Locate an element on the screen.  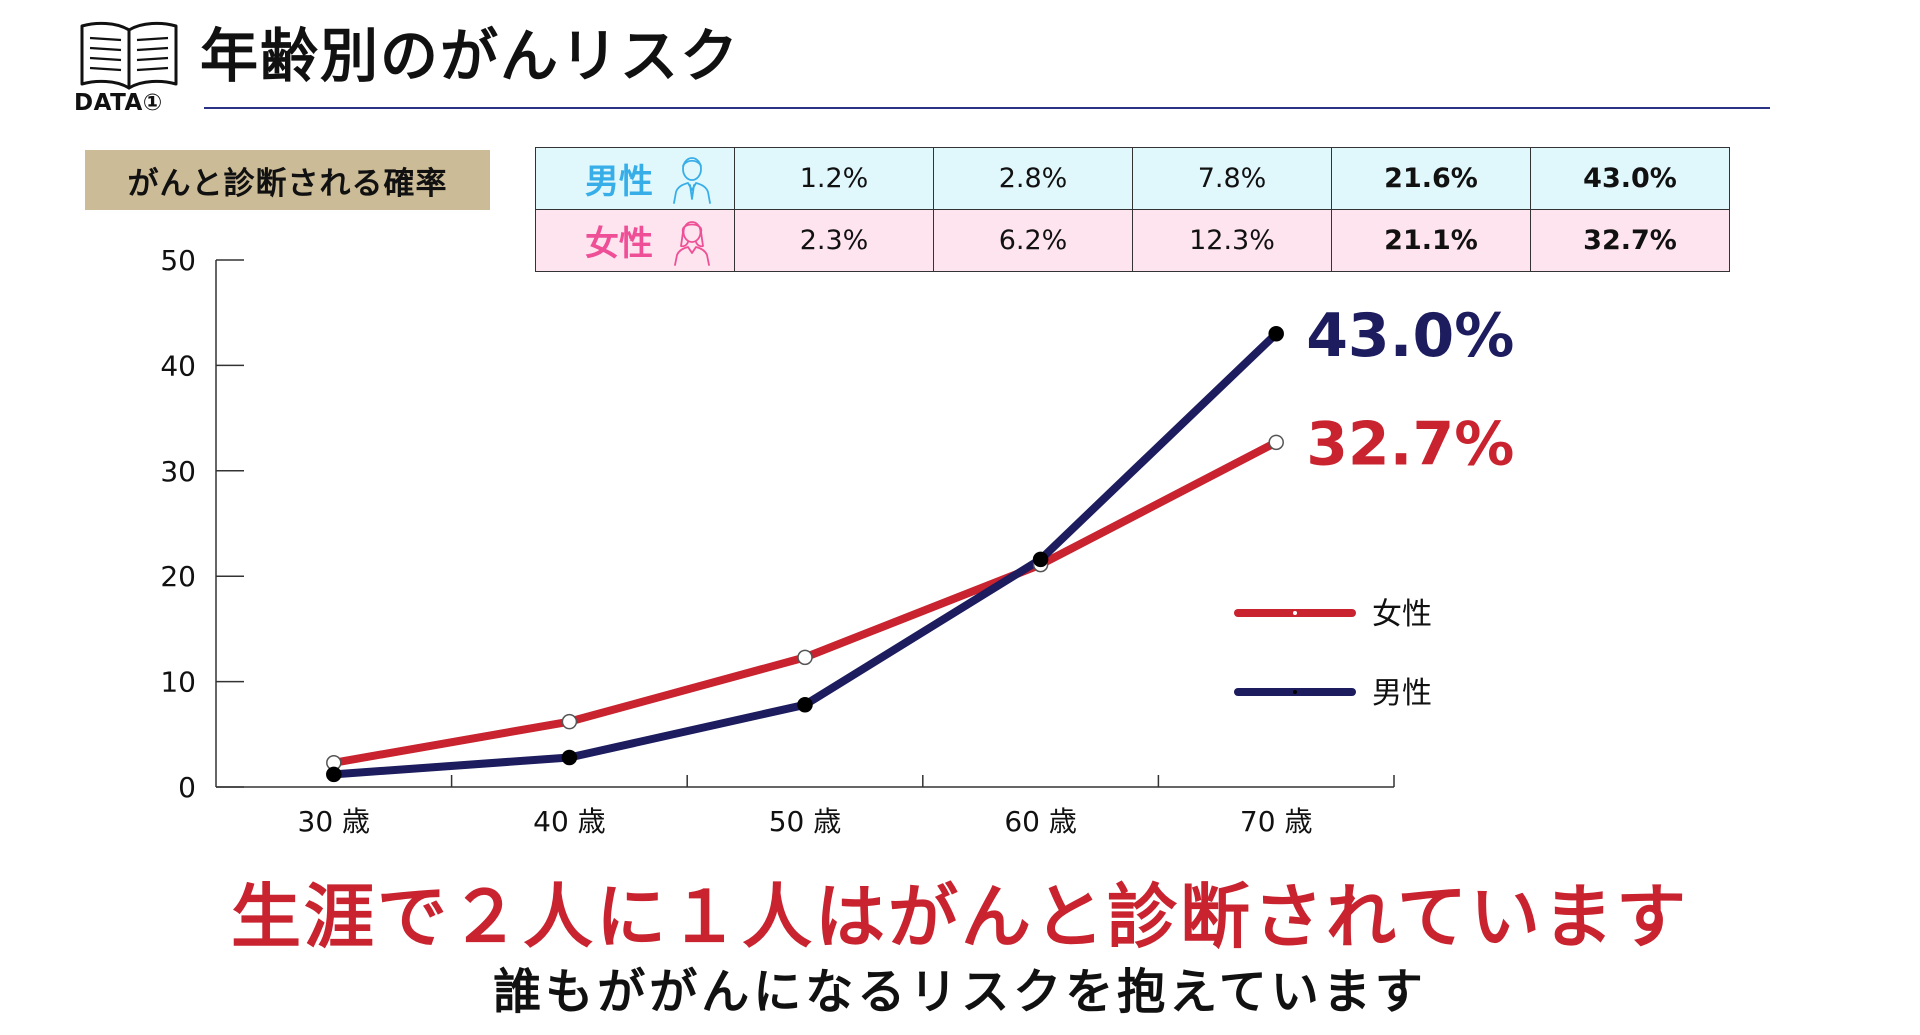
legend-label-0: 女性 is located at coordinates (1402, 614).